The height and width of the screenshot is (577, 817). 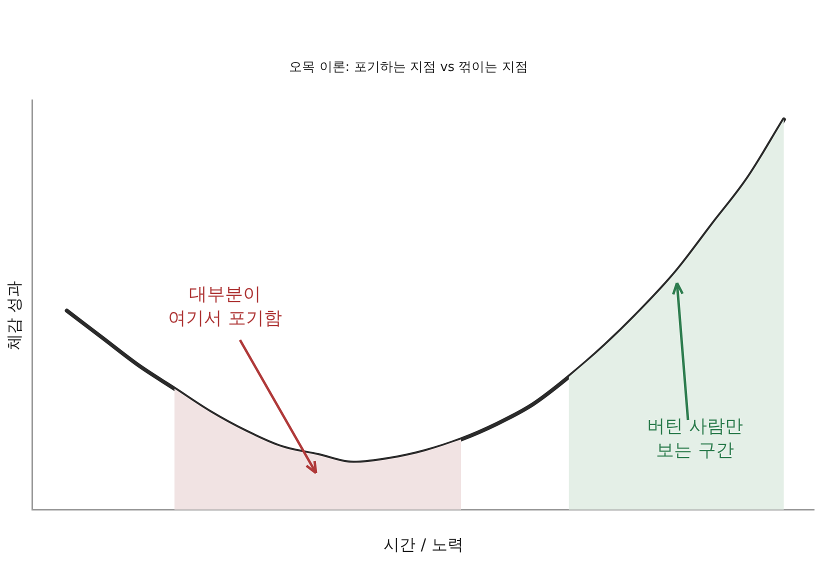 What do you see at coordinates (423, 545) in the screenshot?
I see `x-axis-title: 시간 / 노력` at bounding box center [423, 545].